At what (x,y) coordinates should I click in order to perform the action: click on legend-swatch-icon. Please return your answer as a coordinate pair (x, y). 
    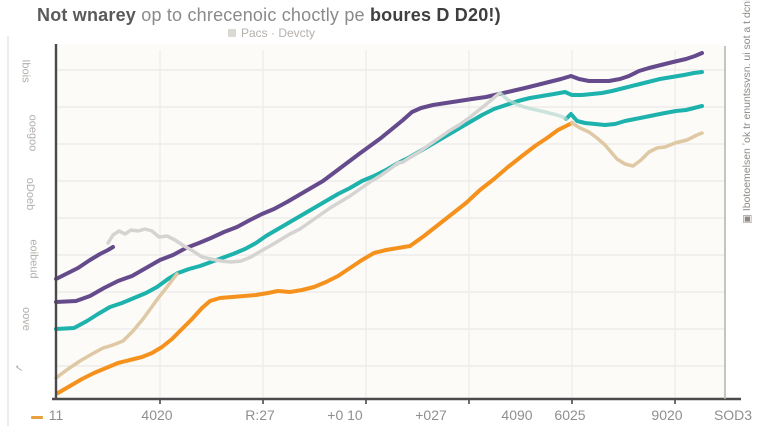
    Looking at the image, I should click on (232, 33).